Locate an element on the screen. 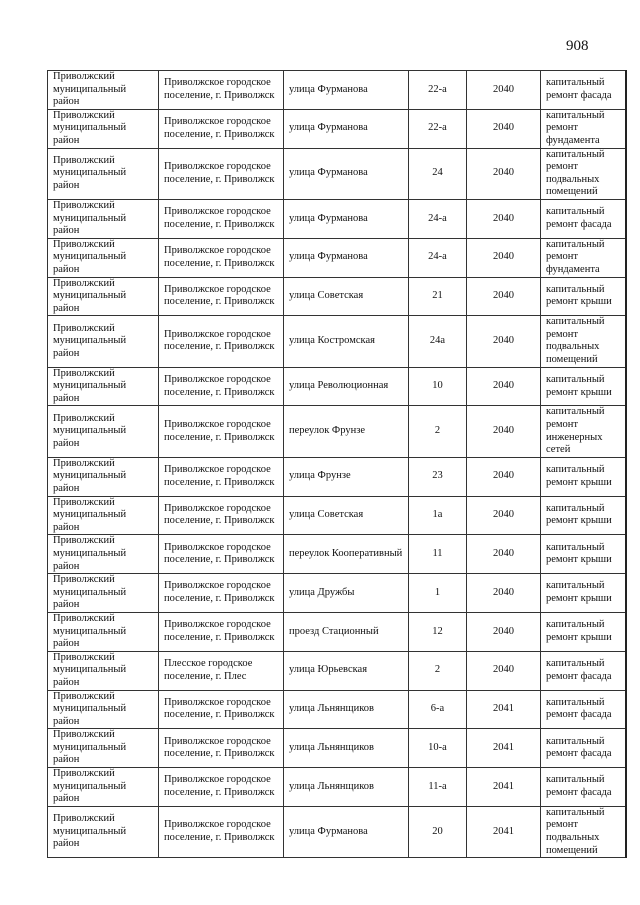 Image resolution: width=640 pixels, height=905 pixels. house-number-cell: 23 is located at coordinates (437, 476).